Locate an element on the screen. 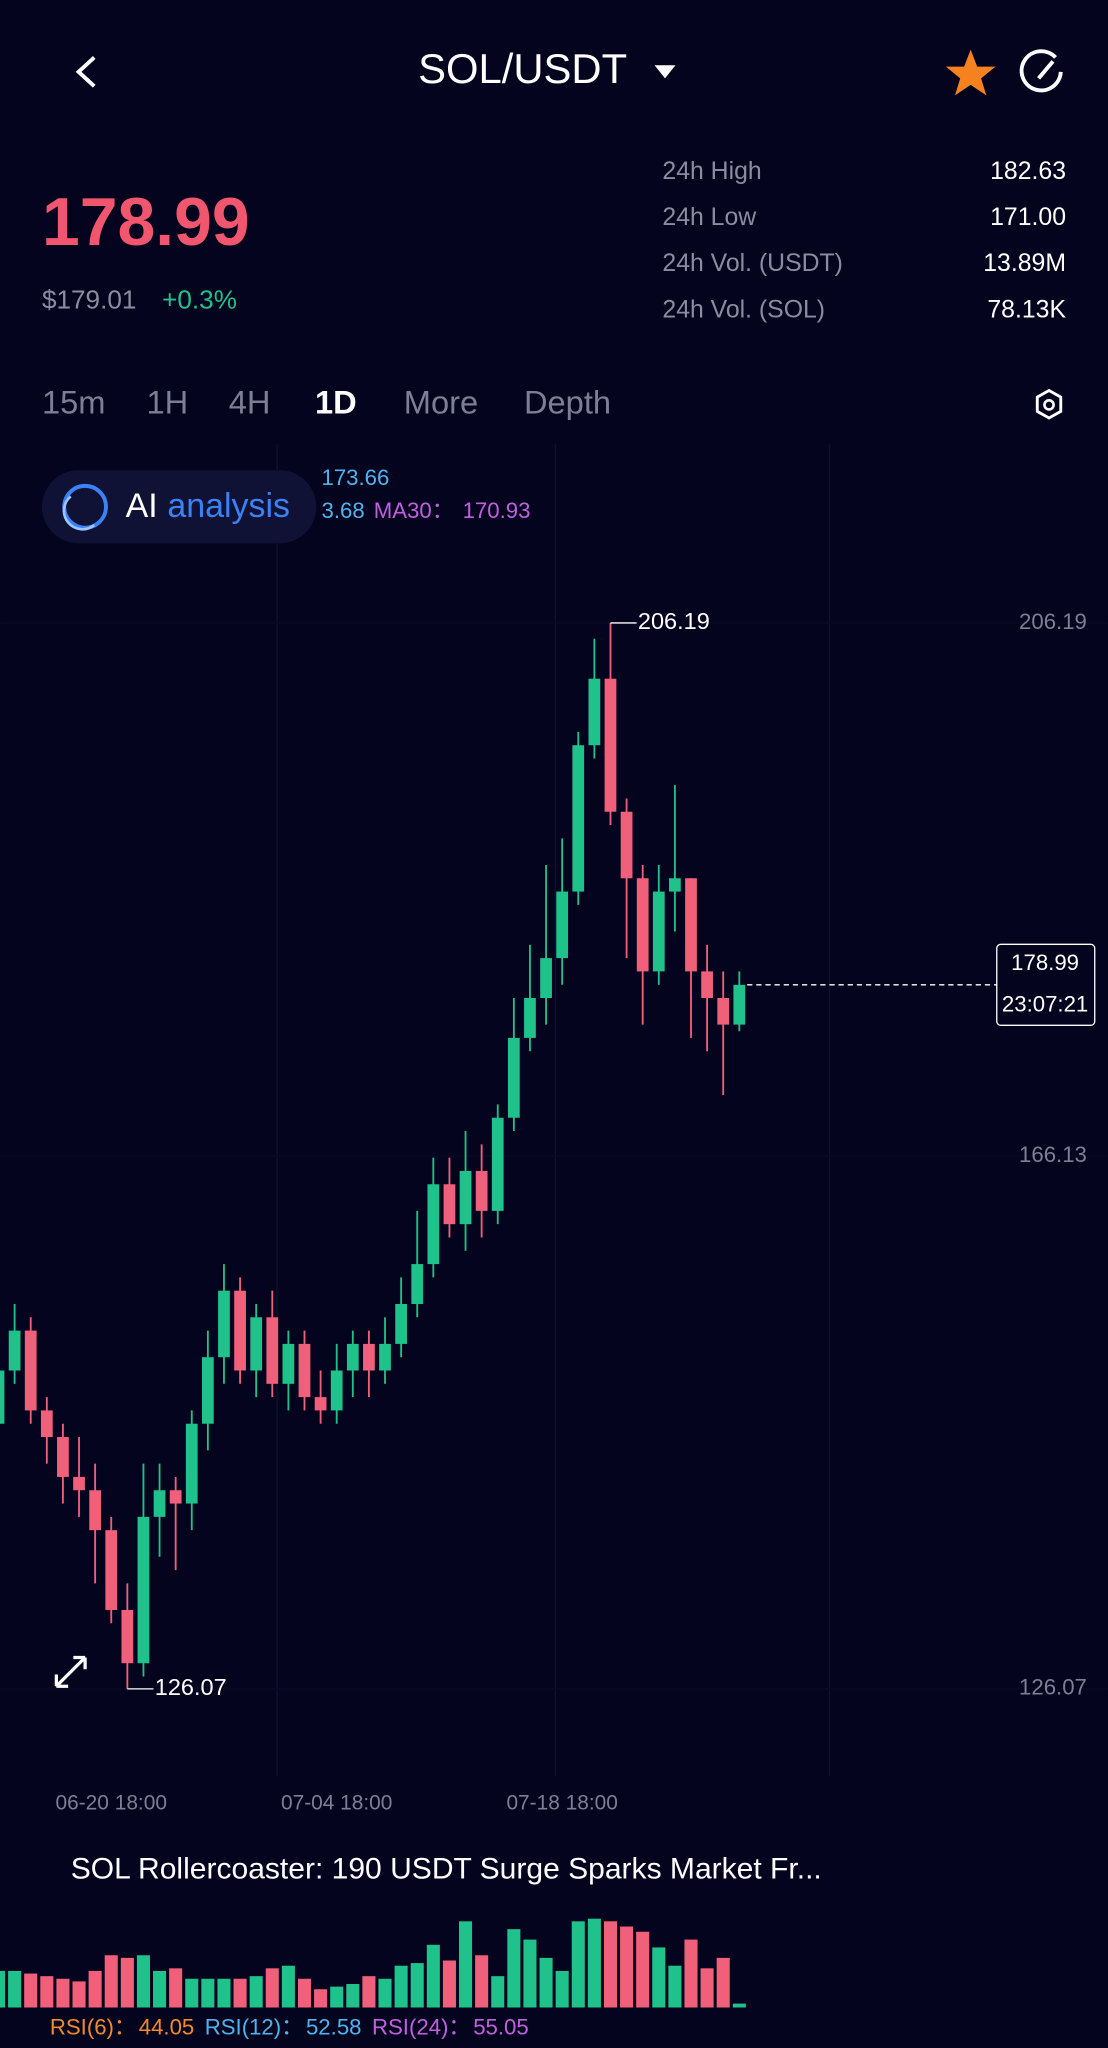 This screenshot has height=2048, width=1108. back-button is located at coordinates (85, 72).